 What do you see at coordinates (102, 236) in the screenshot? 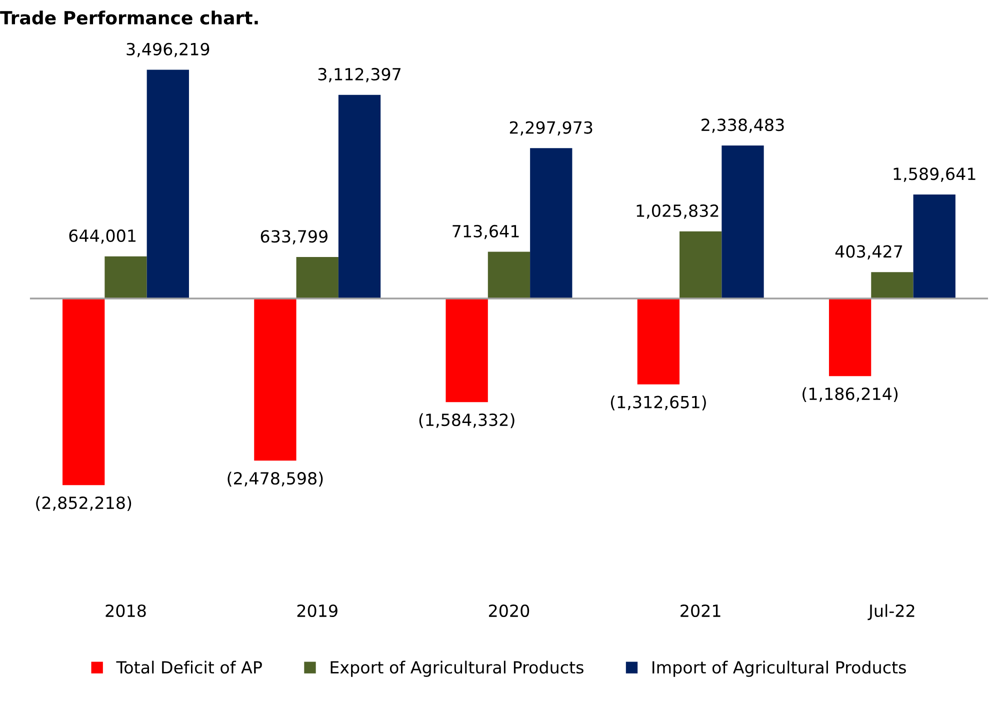
I see `data-label: 644,001` at bounding box center [102, 236].